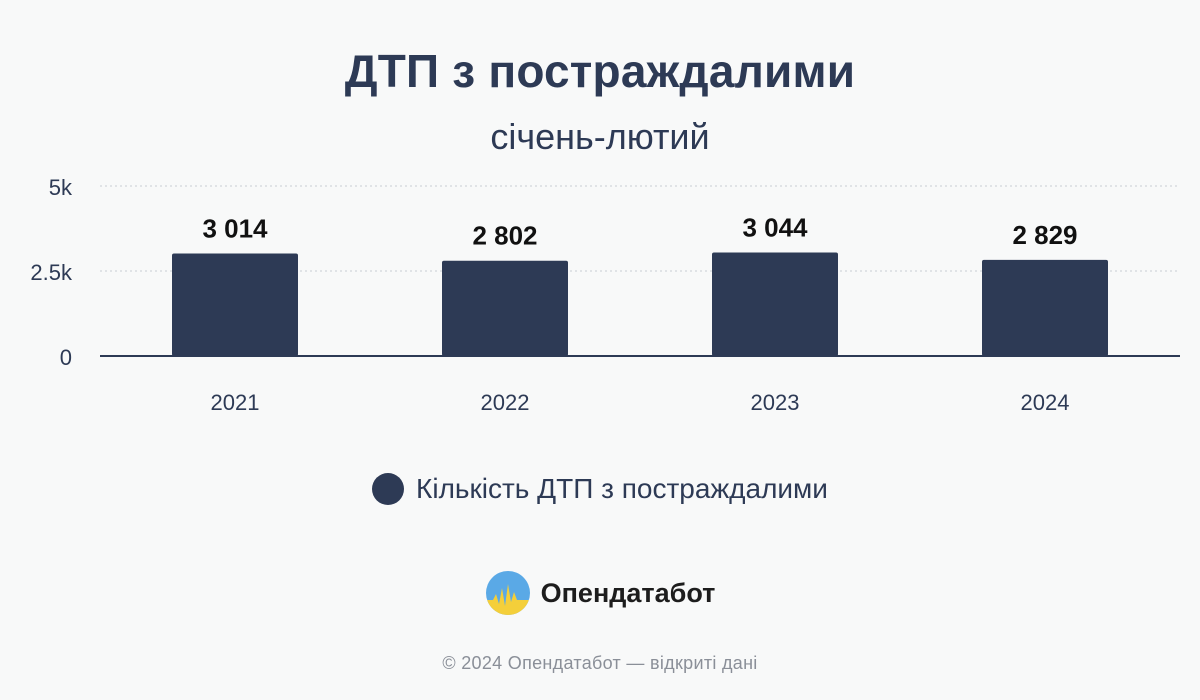 Image resolution: width=1200 pixels, height=700 pixels. Describe the element at coordinates (775, 228) in the screenshot. I see `data-label: 3 044` at that location.